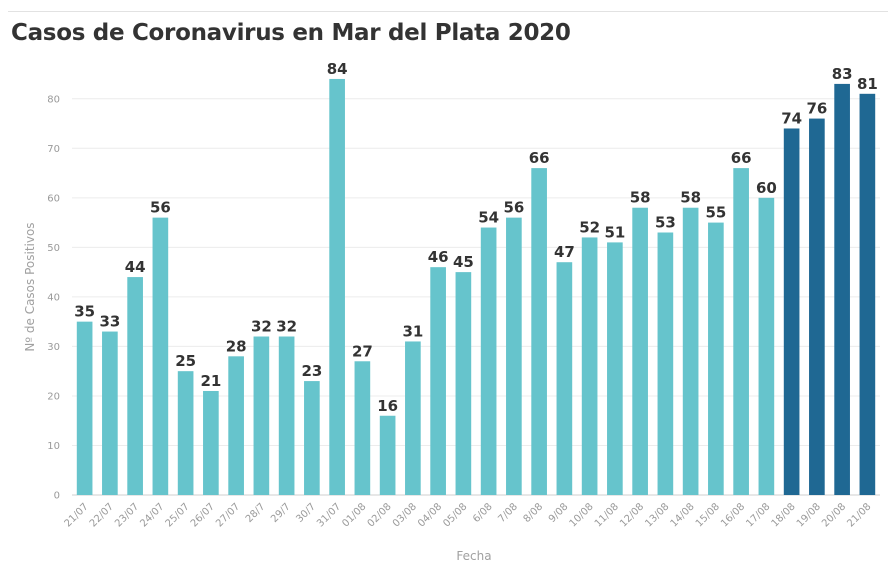 The width and height of the screenshot is (896, 575). What do you see at coordinates (784, 515) in the screenshot?
I see `x-tick-label: 18/08` at bounding box center [784, 515].